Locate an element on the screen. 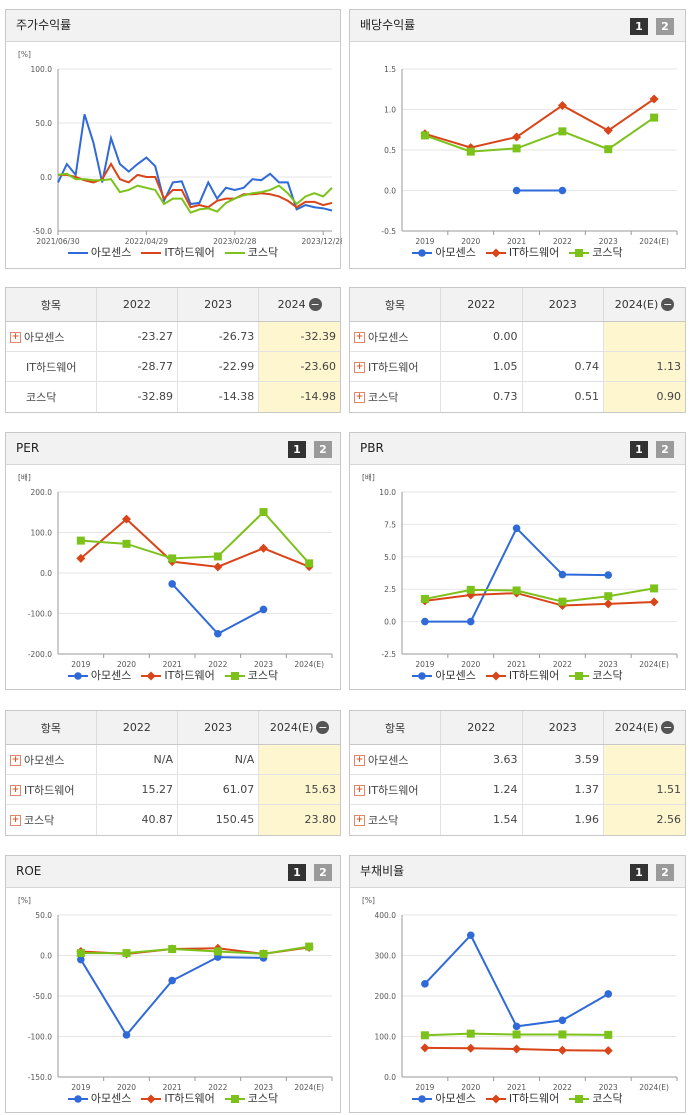 This screenshot has width=691, height=1115. table-row: + 아모센스 3.63 3.59 is located at coordinates (517, 759).